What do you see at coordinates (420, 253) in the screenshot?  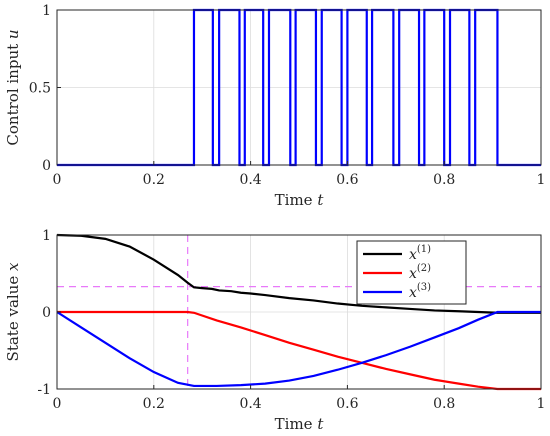 I see `legend-entry-label: x(1)` at bounding box center [420, 253].